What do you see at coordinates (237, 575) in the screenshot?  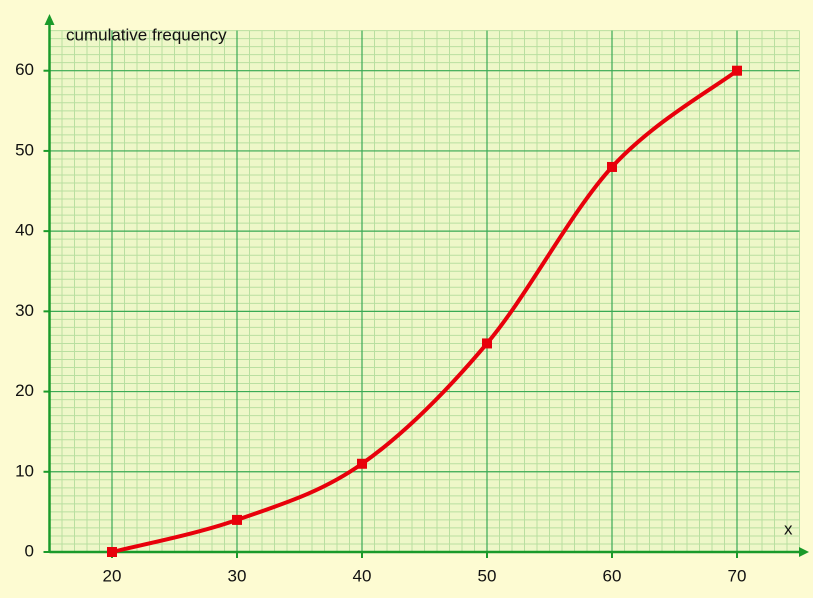 I see `x-tick-label: 30` at bounding box center [237, 575].